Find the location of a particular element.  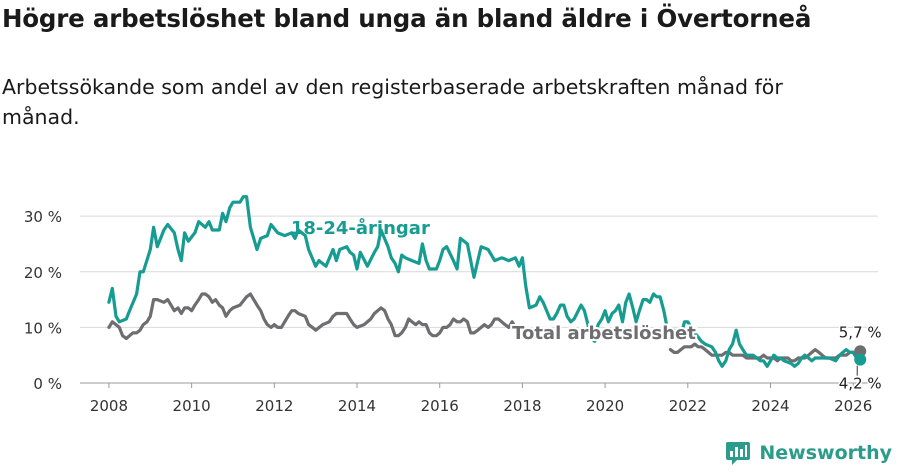

x-tick-label: 2016 is located at coordinates (440, 406).